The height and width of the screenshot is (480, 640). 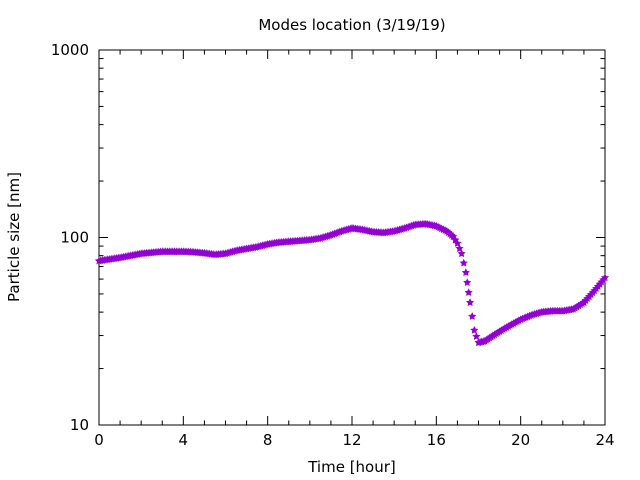 I want to click on x-axis-title: Time [hour], so click(x=351, y=467).